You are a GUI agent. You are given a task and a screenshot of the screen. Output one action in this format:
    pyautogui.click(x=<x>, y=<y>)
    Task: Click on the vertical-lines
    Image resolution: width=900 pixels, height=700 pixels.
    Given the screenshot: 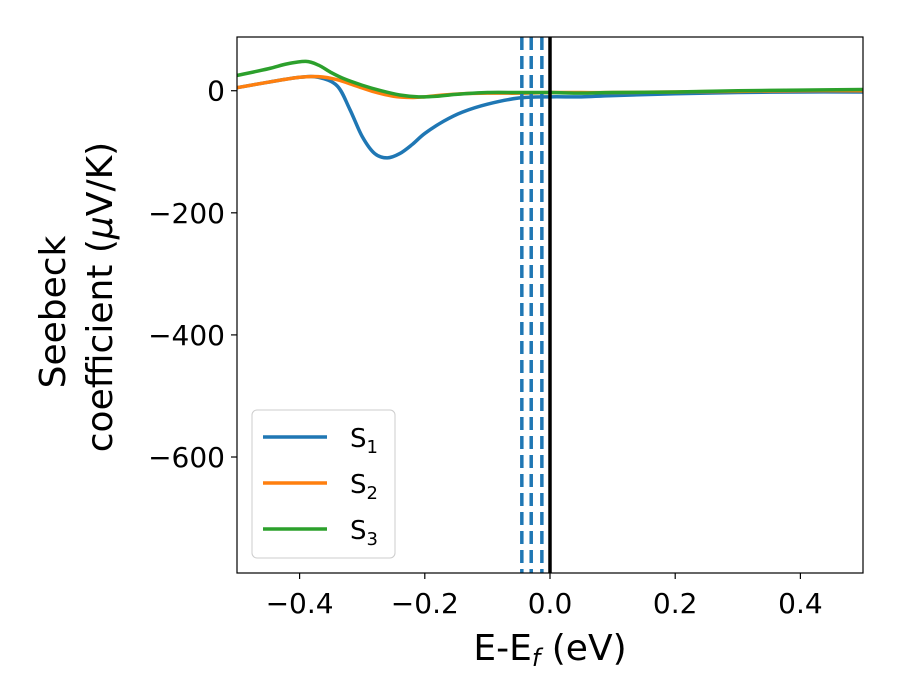 What is the action you would take?
    pyautogui.click(x=536, y=305)
    